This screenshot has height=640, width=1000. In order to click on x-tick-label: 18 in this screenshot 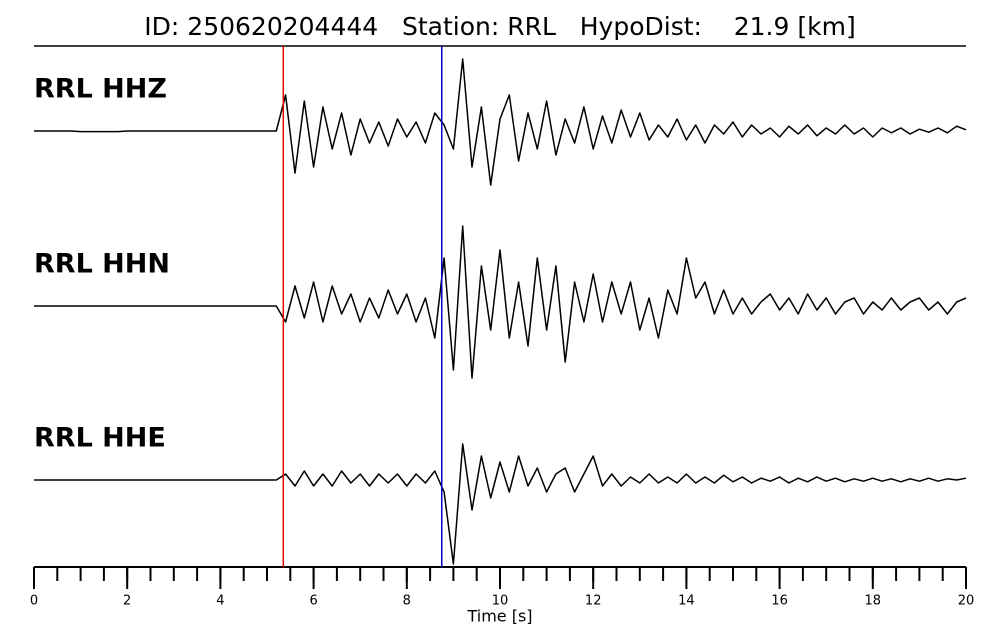, I will do `click(873, 601)`.